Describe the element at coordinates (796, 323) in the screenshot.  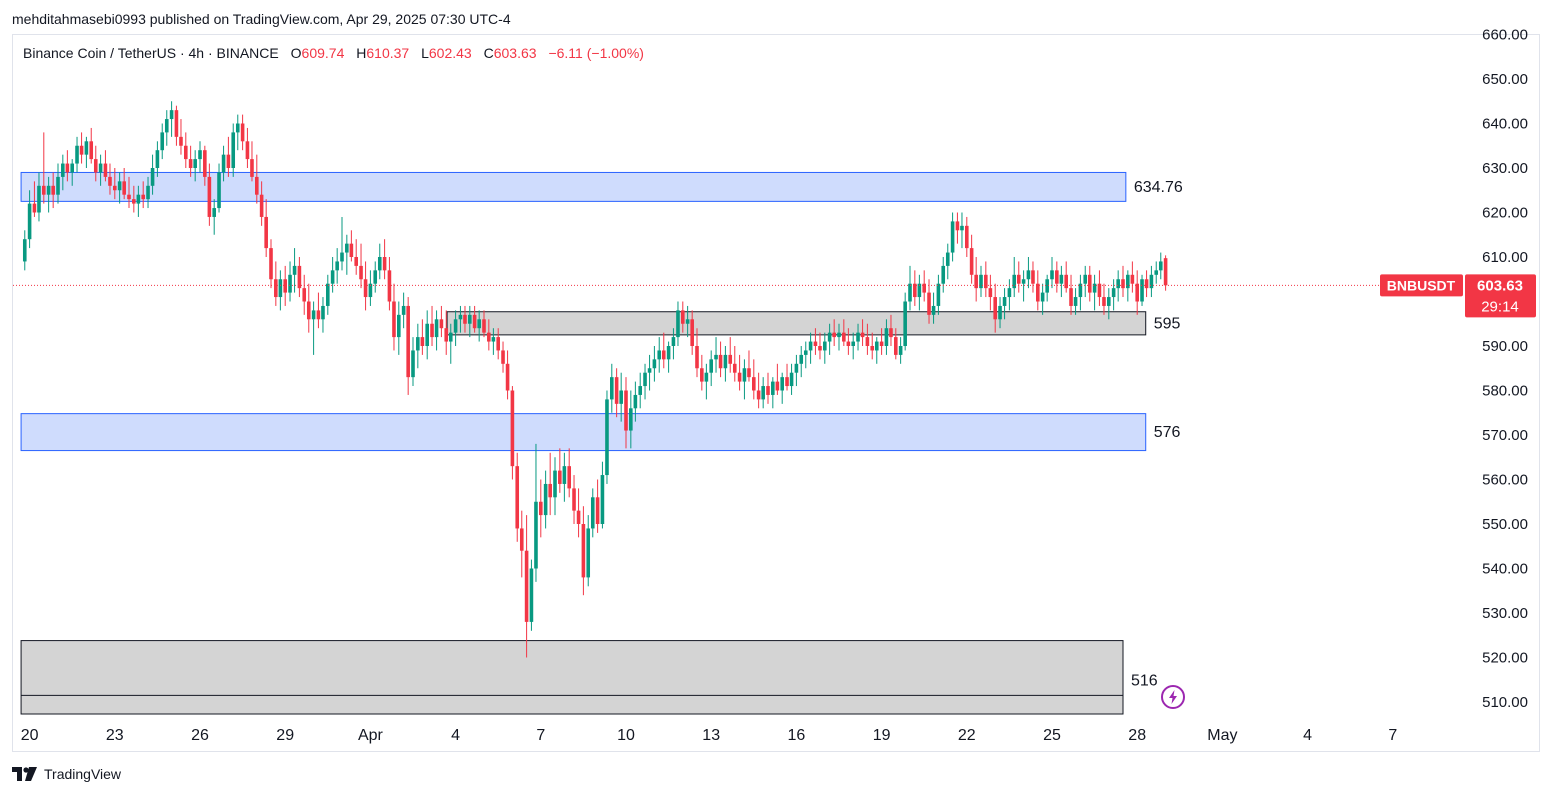
I see `zone-box` at that location.